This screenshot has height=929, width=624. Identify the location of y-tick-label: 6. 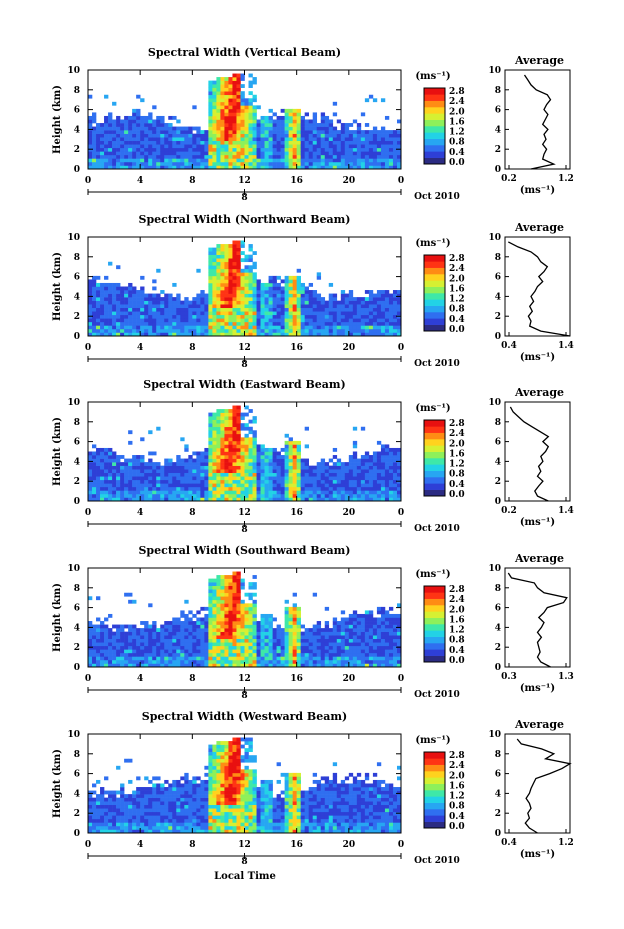
(77, 443).